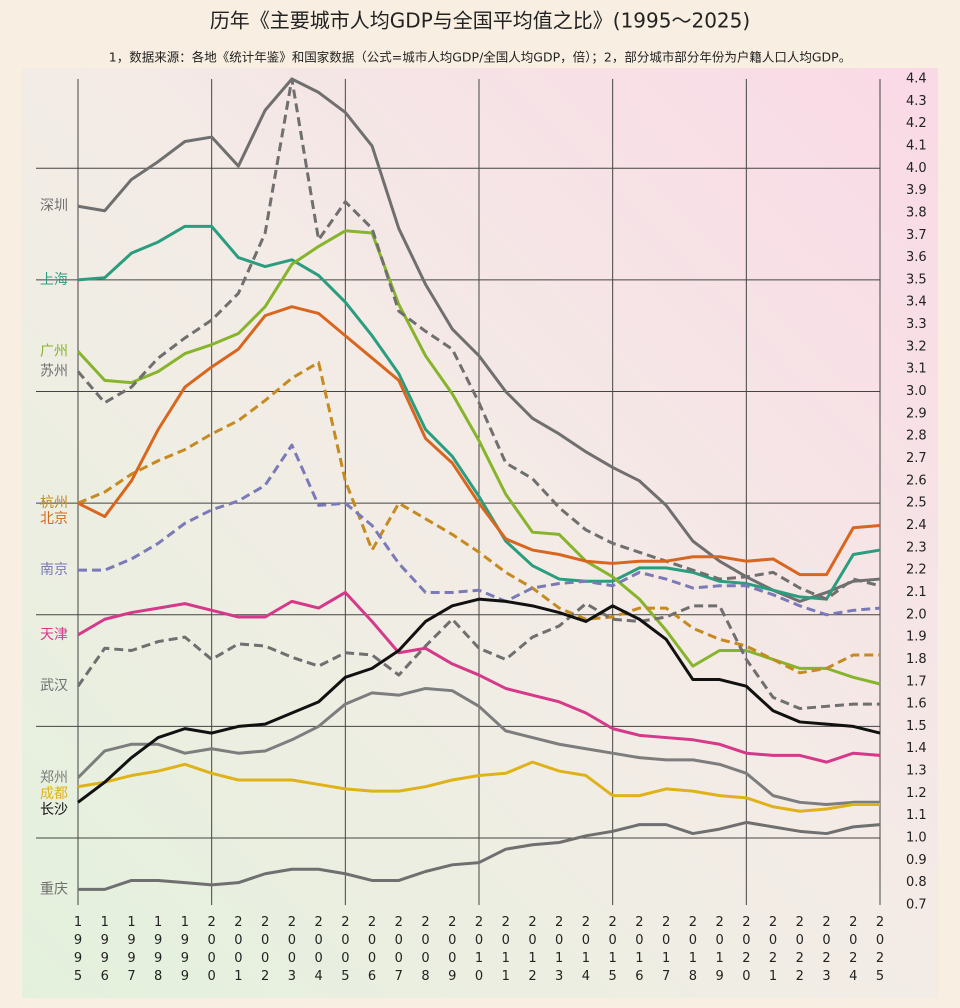 Image resolution: width=960 pixels, height=1008 pixels. What do you see at coordinates (916, 503) in the screenshot?
I see `y-tick-label: 2.5` at bounding box center [916, 503].